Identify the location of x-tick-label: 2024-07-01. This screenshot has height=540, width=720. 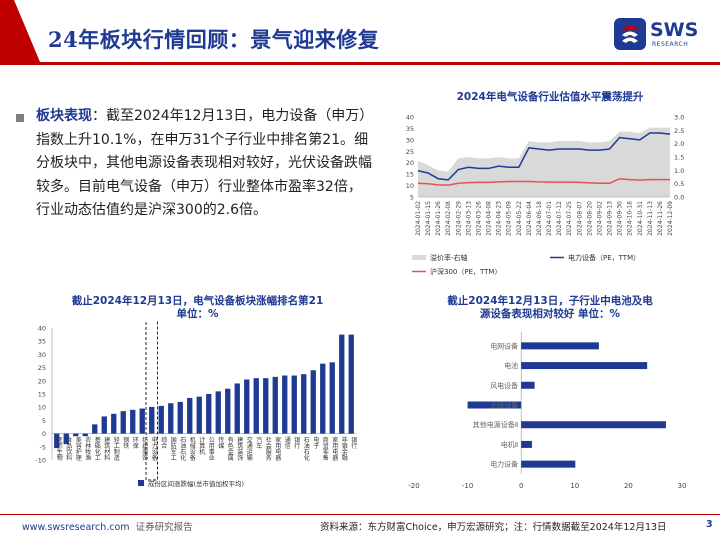
(549, 218).